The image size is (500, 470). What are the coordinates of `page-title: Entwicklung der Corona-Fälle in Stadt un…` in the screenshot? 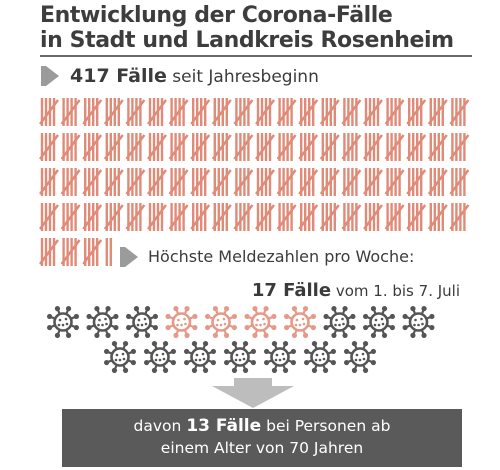 It's located at (260, 28).